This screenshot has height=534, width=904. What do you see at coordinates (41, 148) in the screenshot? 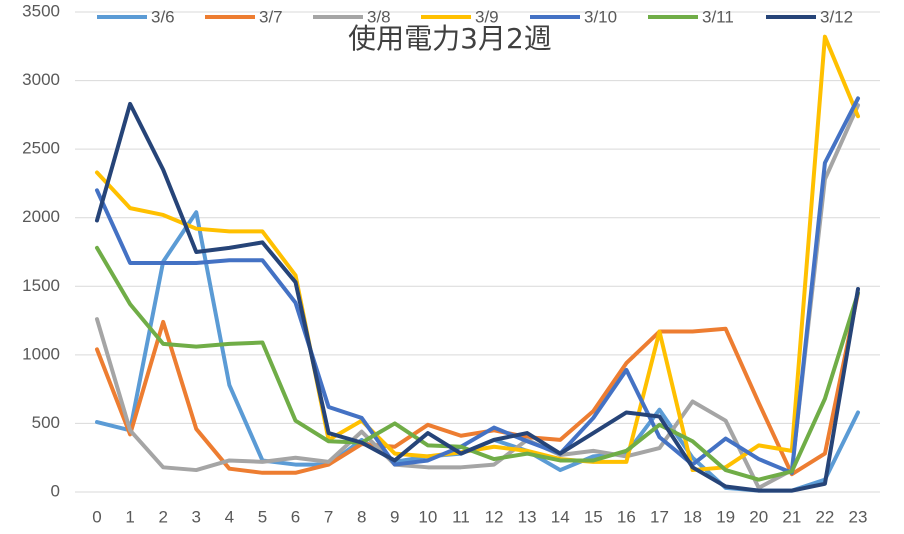
I see `y-tick-label: 2500` at bounding box center [41, 148].